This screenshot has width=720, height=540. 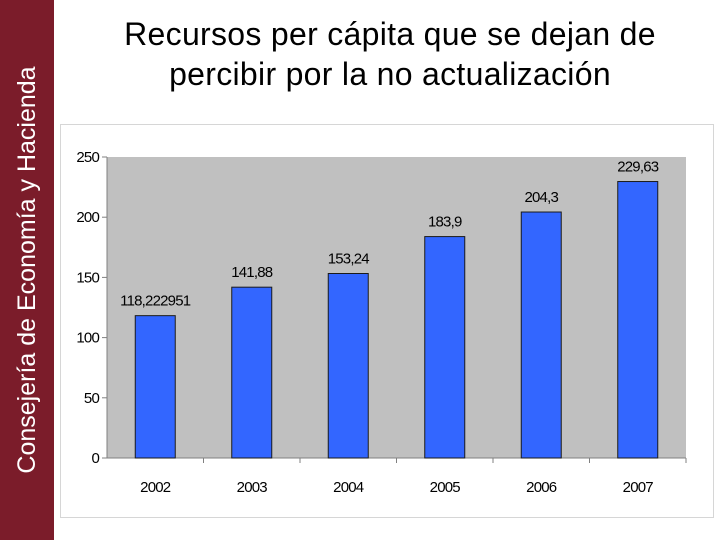 I want to click on x-tick-label: 2003, so click(x=252, y=487).